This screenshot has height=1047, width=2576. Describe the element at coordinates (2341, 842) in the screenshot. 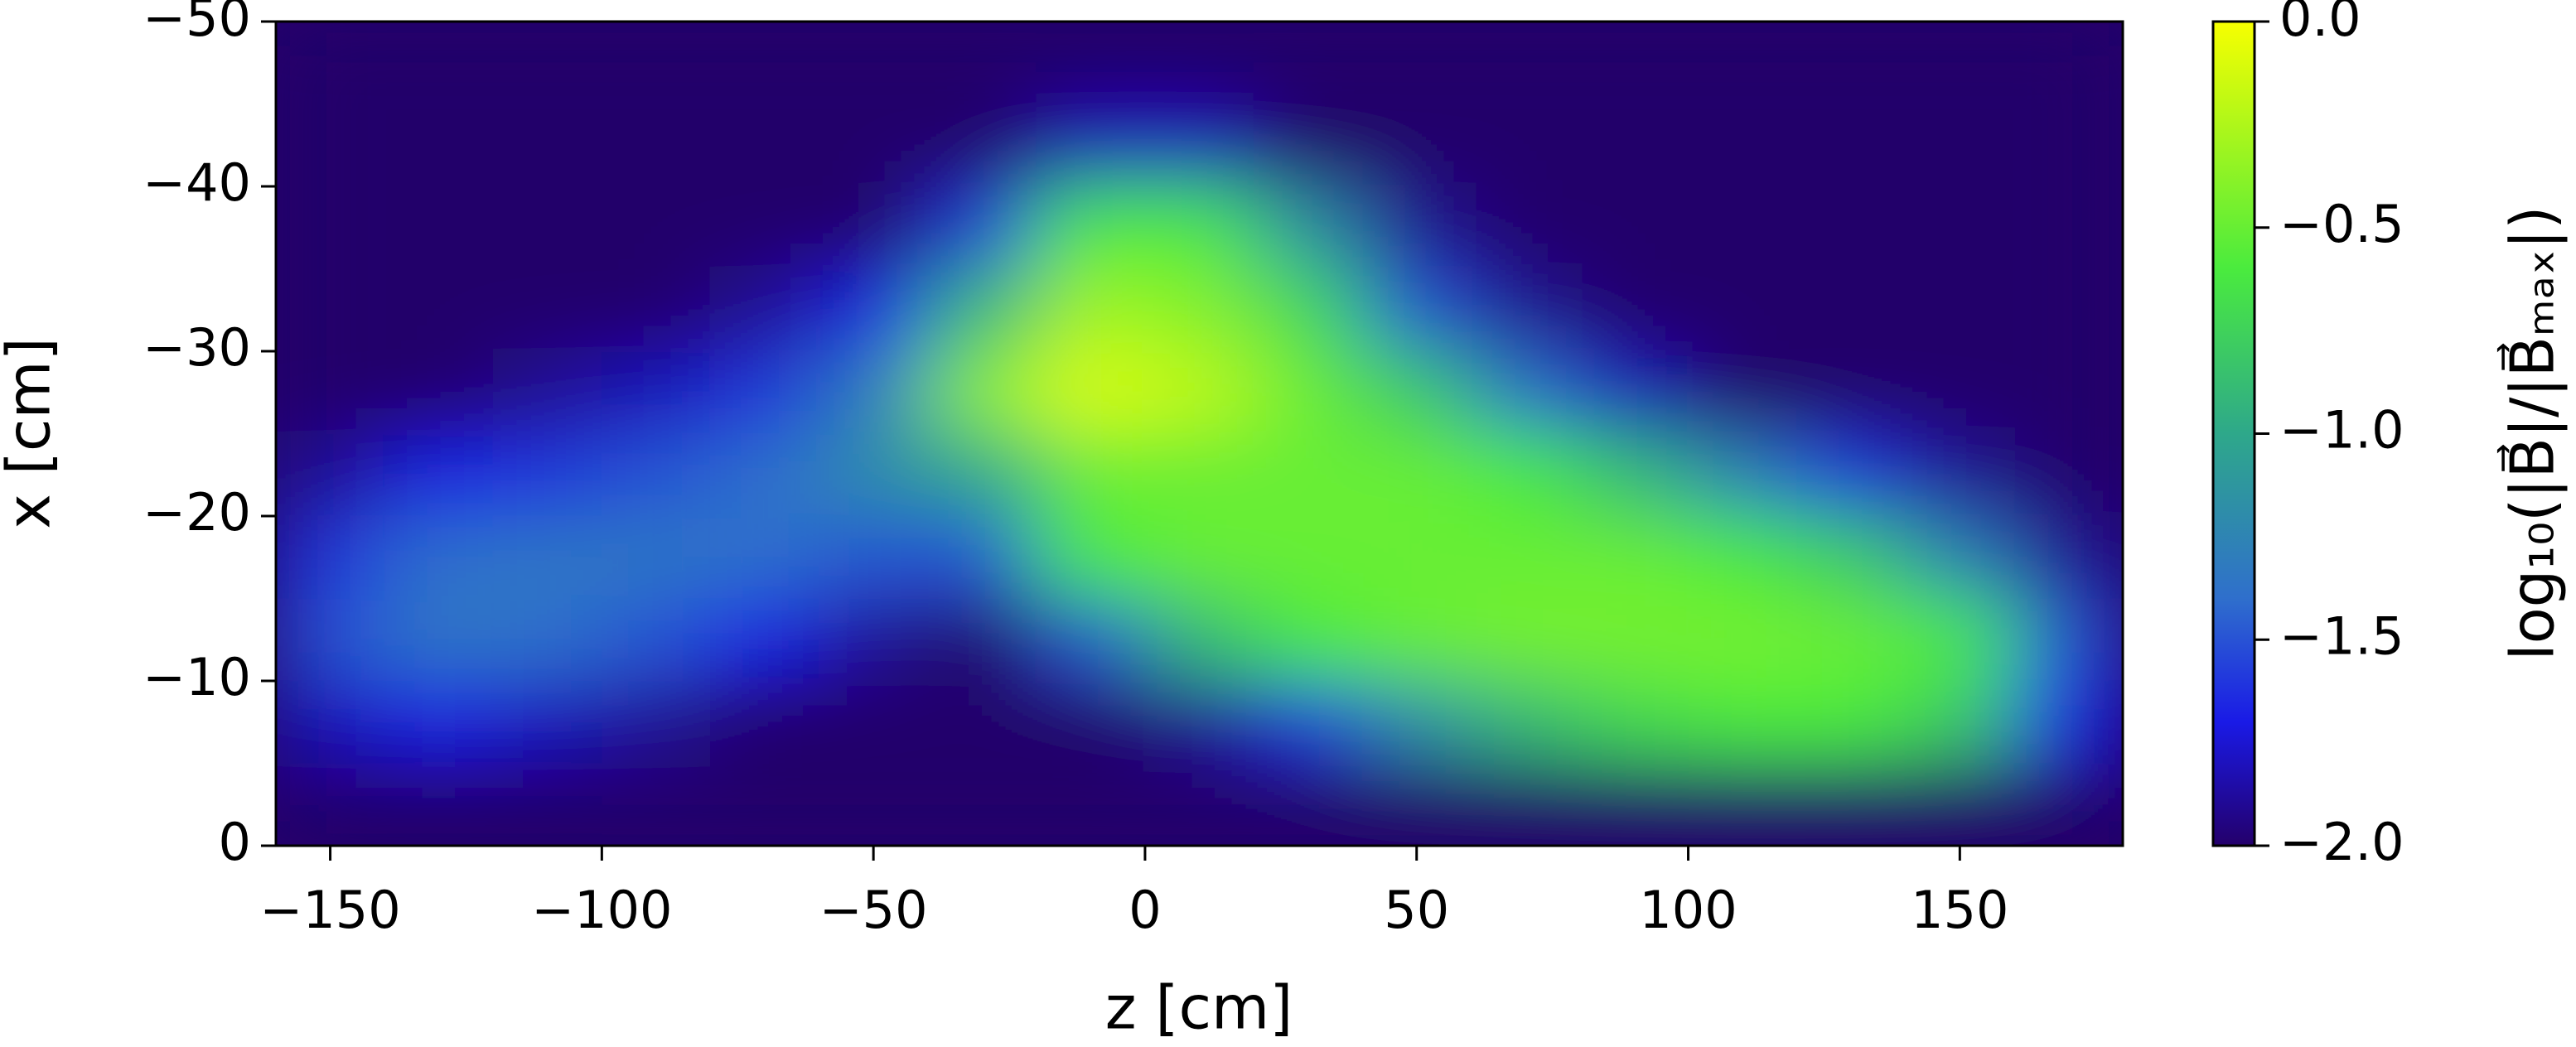

I see `colorbar-tick-label: −2.0` at that location.